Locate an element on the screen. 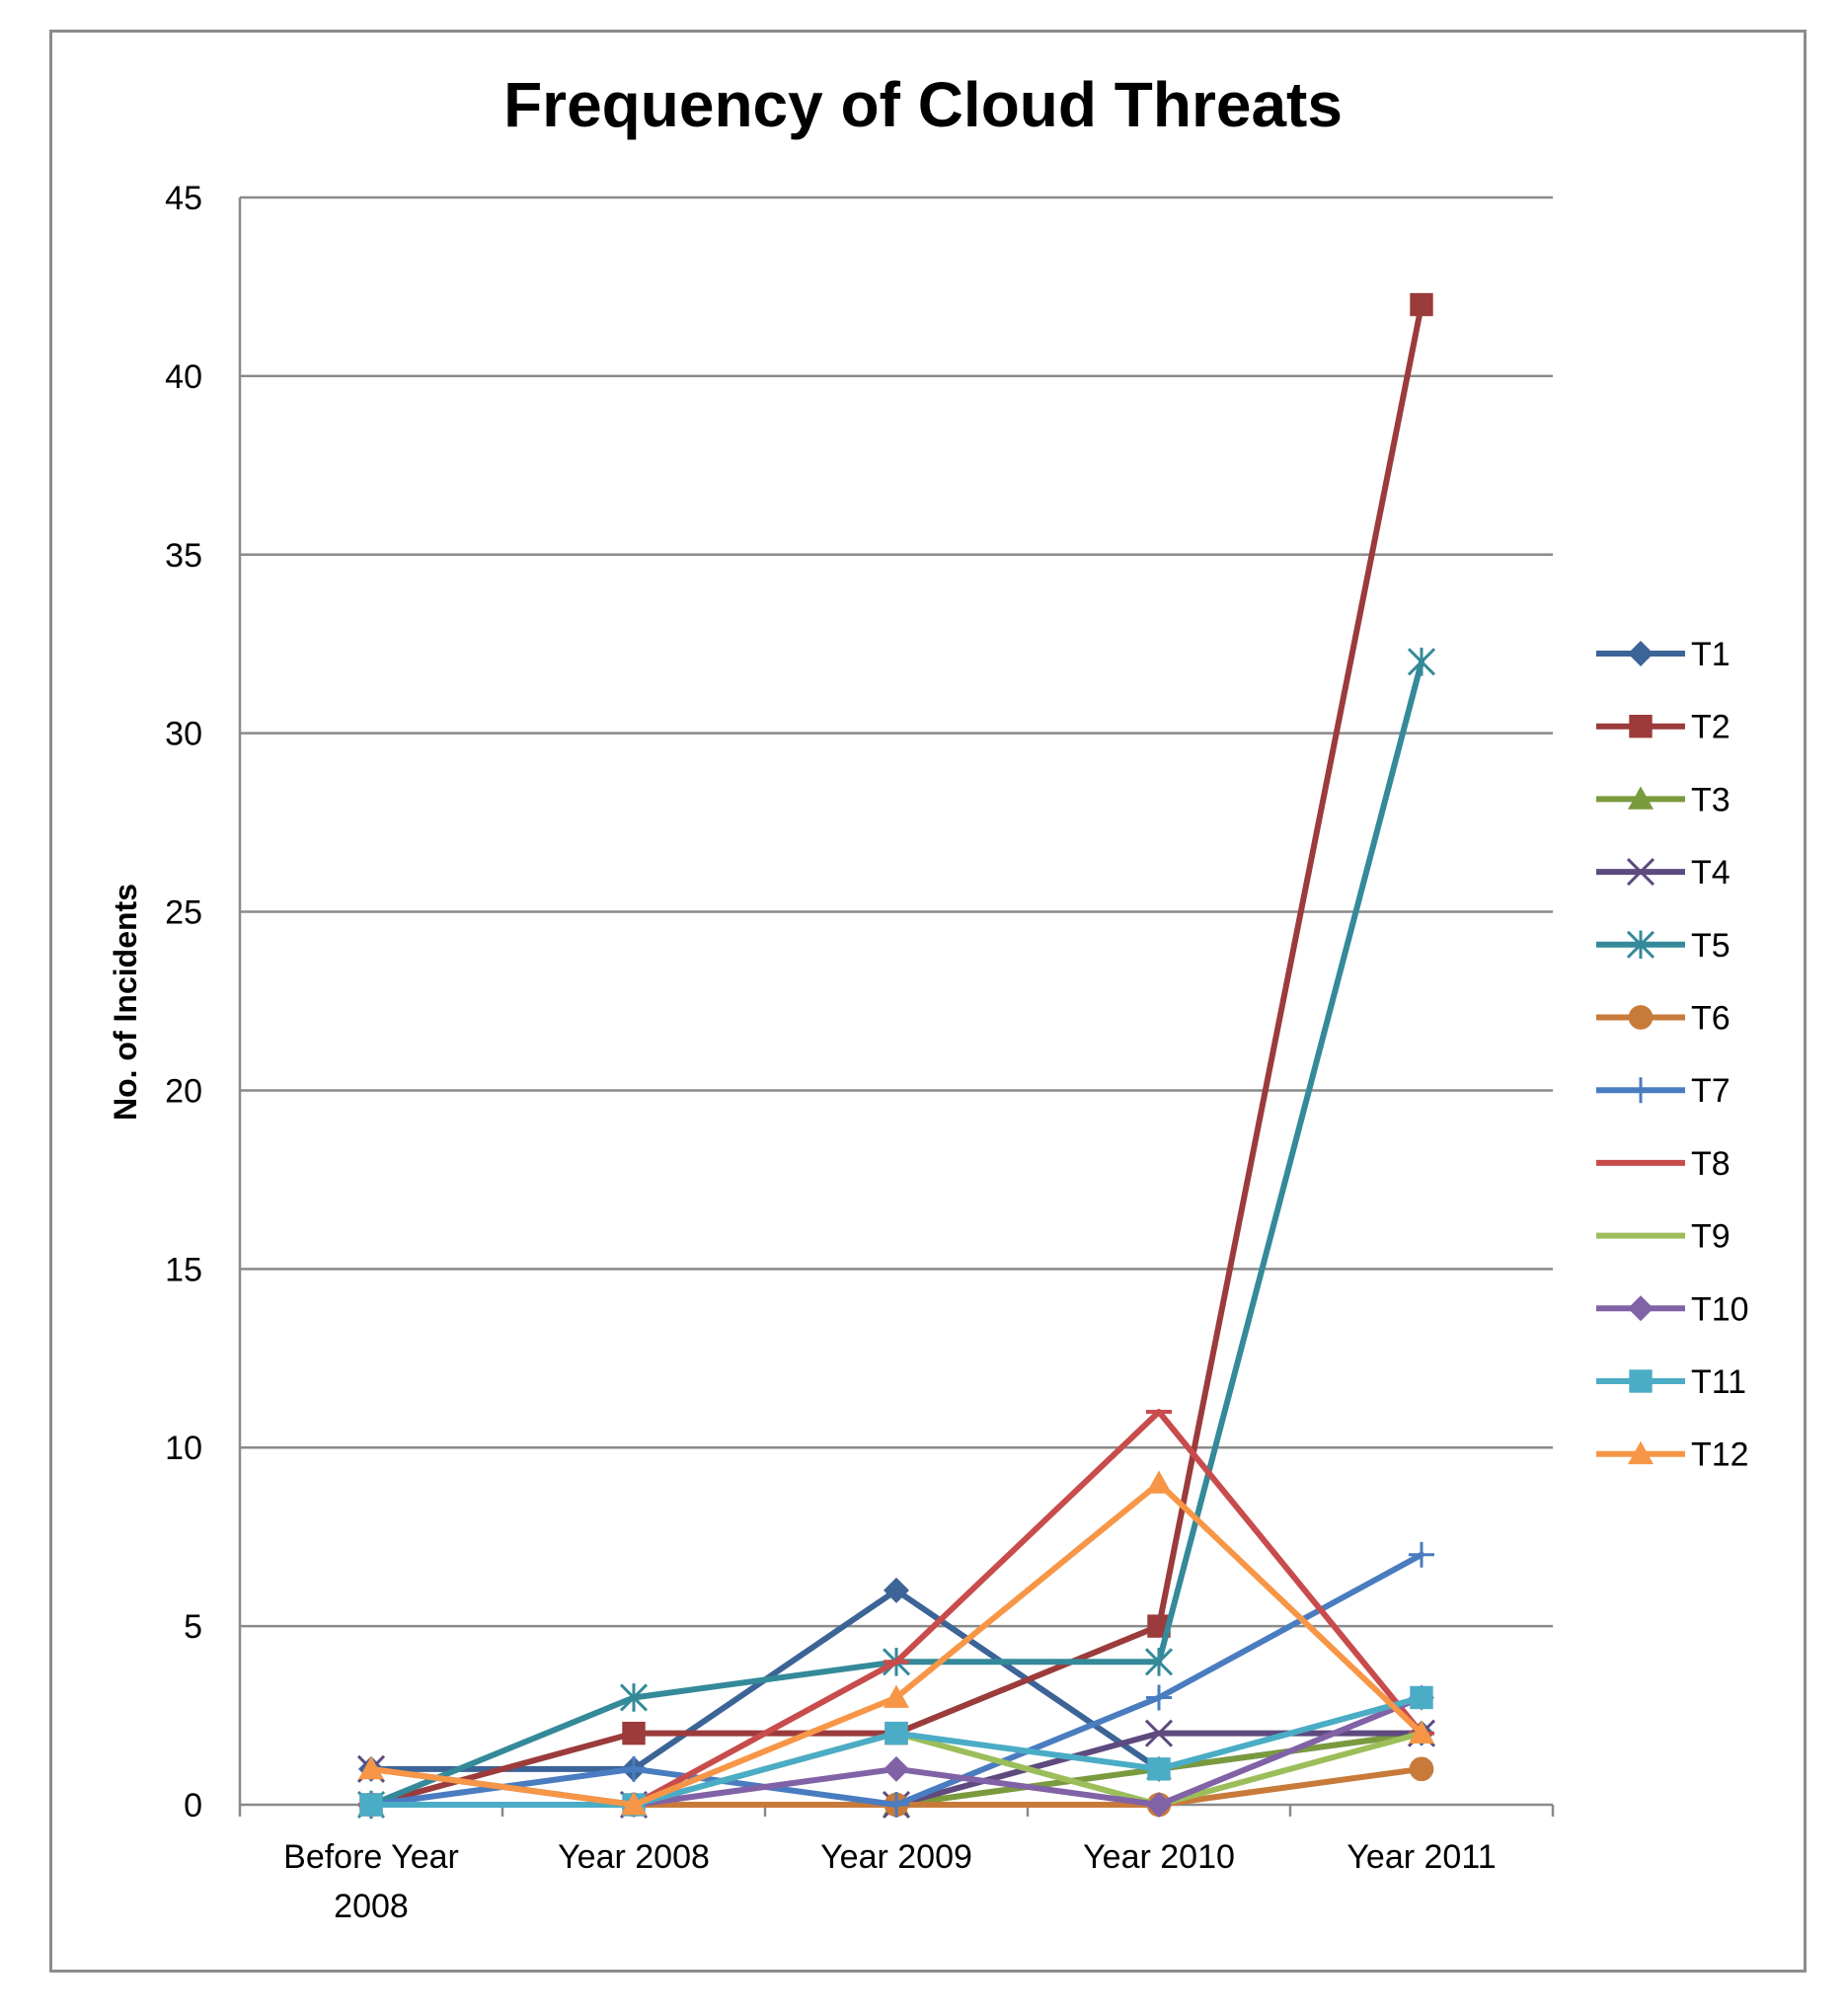 This screenshot has width=1846, height=2016. x-tick-label: Year 2009 is located at coordinates (896, 1857).